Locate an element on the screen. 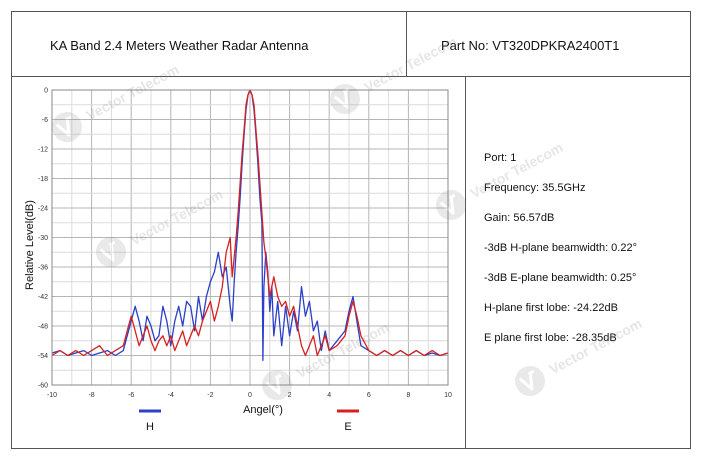 The image size is (702, 460). spec-frequency: Frequency: 35.5GHz is located at coordinates (535, 188).